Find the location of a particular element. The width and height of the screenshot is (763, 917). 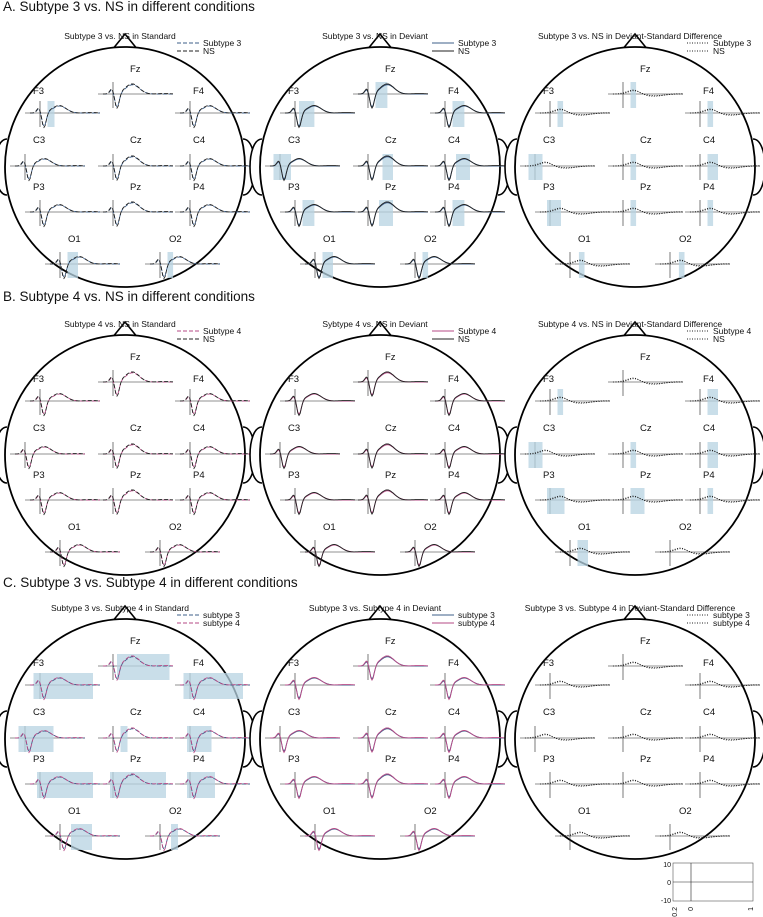

electrode-label: Pz is located at coordinates (645, 475).